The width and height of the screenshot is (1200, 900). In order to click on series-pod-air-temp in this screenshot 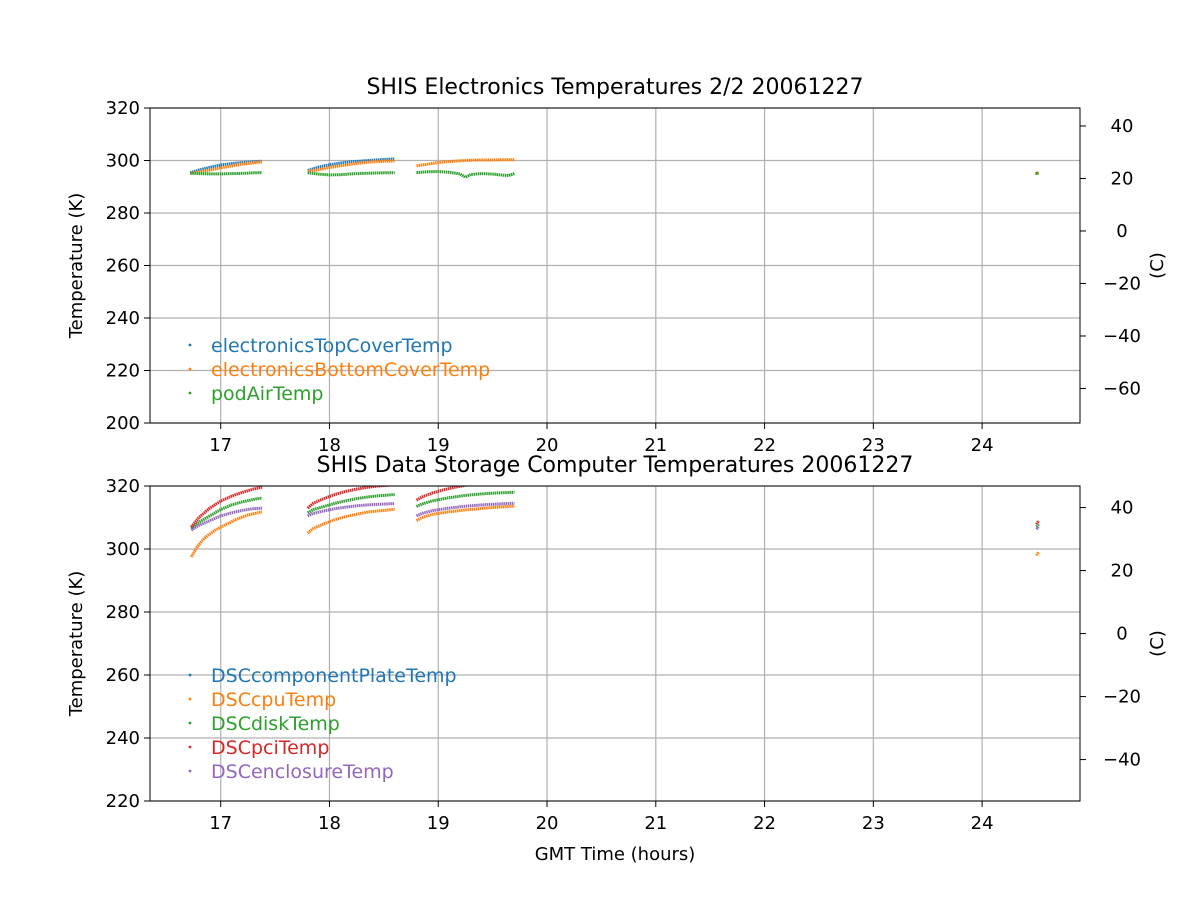, I will do `click(614, 174)`.